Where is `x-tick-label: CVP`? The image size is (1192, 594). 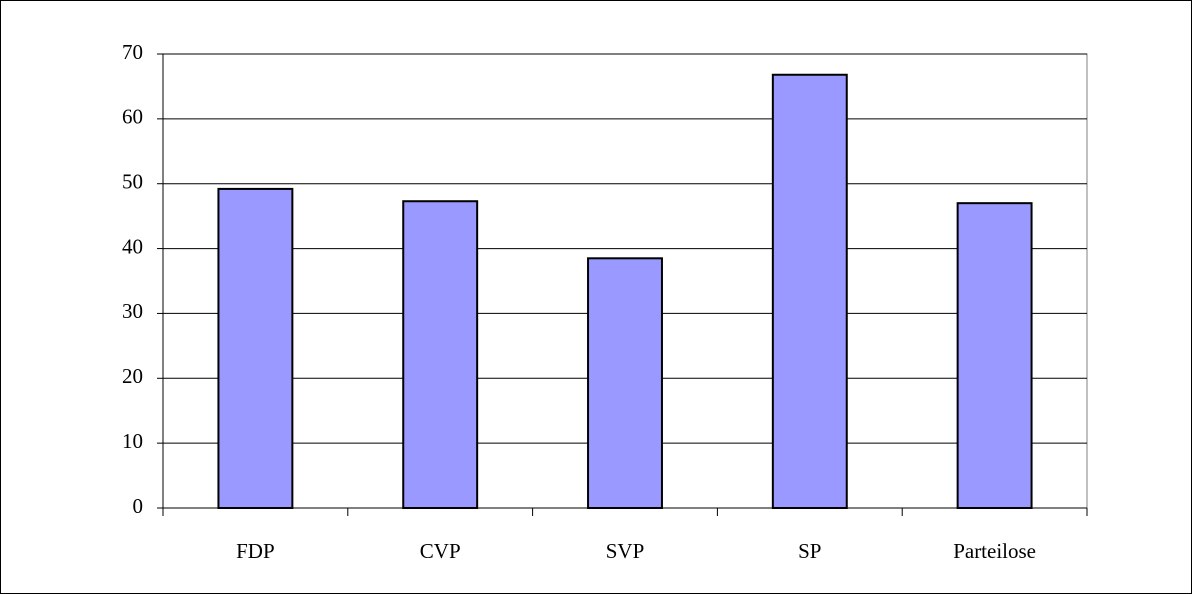 x-tick-label: CVP is located at coordinates (440, 551).